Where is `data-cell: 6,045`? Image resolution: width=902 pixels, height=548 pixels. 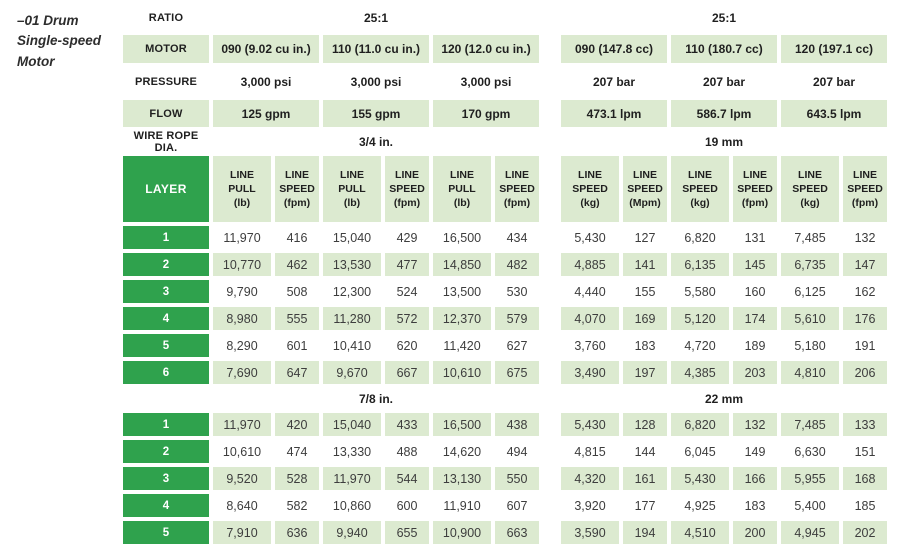
data-cell: 6,045 is located at coordinates (700, 451).